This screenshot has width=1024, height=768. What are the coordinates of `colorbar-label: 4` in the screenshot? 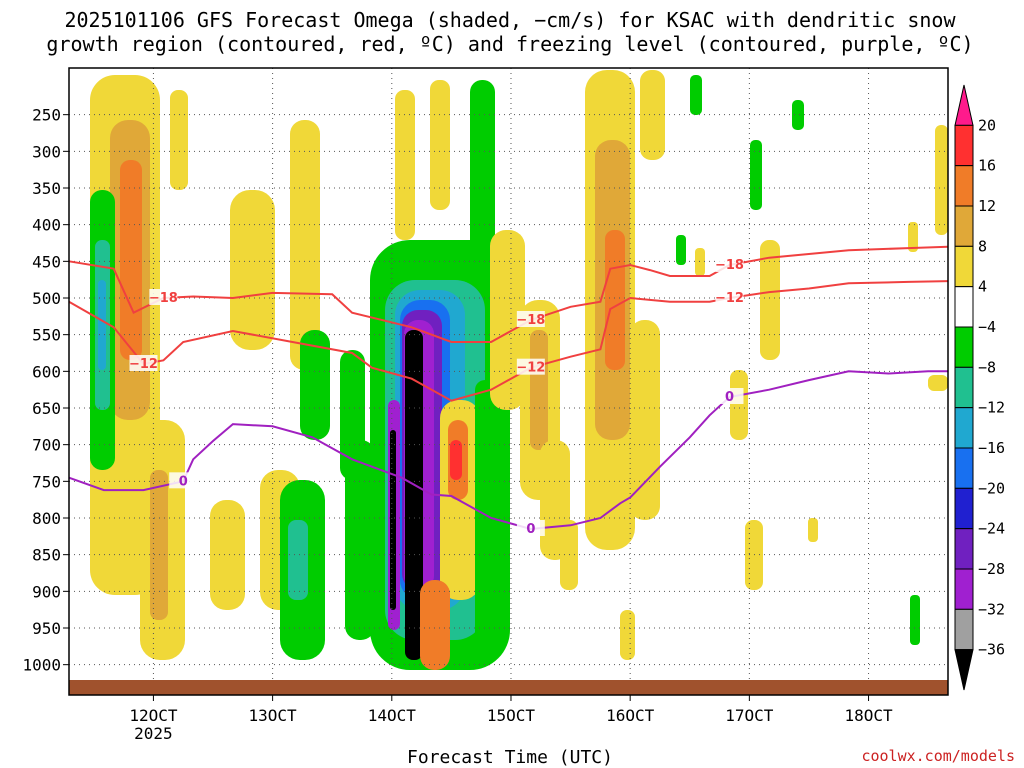 It's located at (982, 287).